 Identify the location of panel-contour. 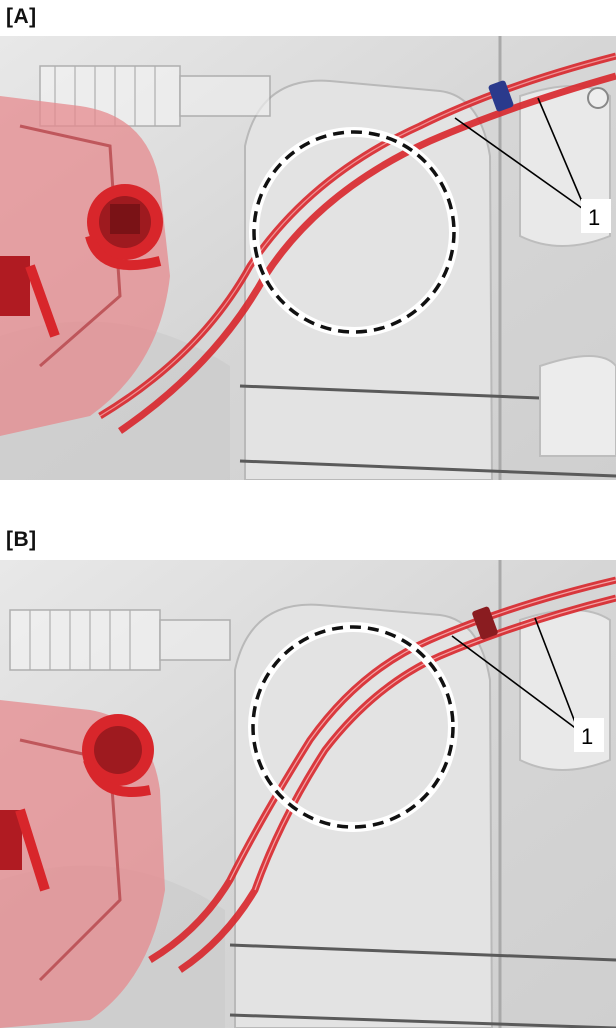
(577, 406).